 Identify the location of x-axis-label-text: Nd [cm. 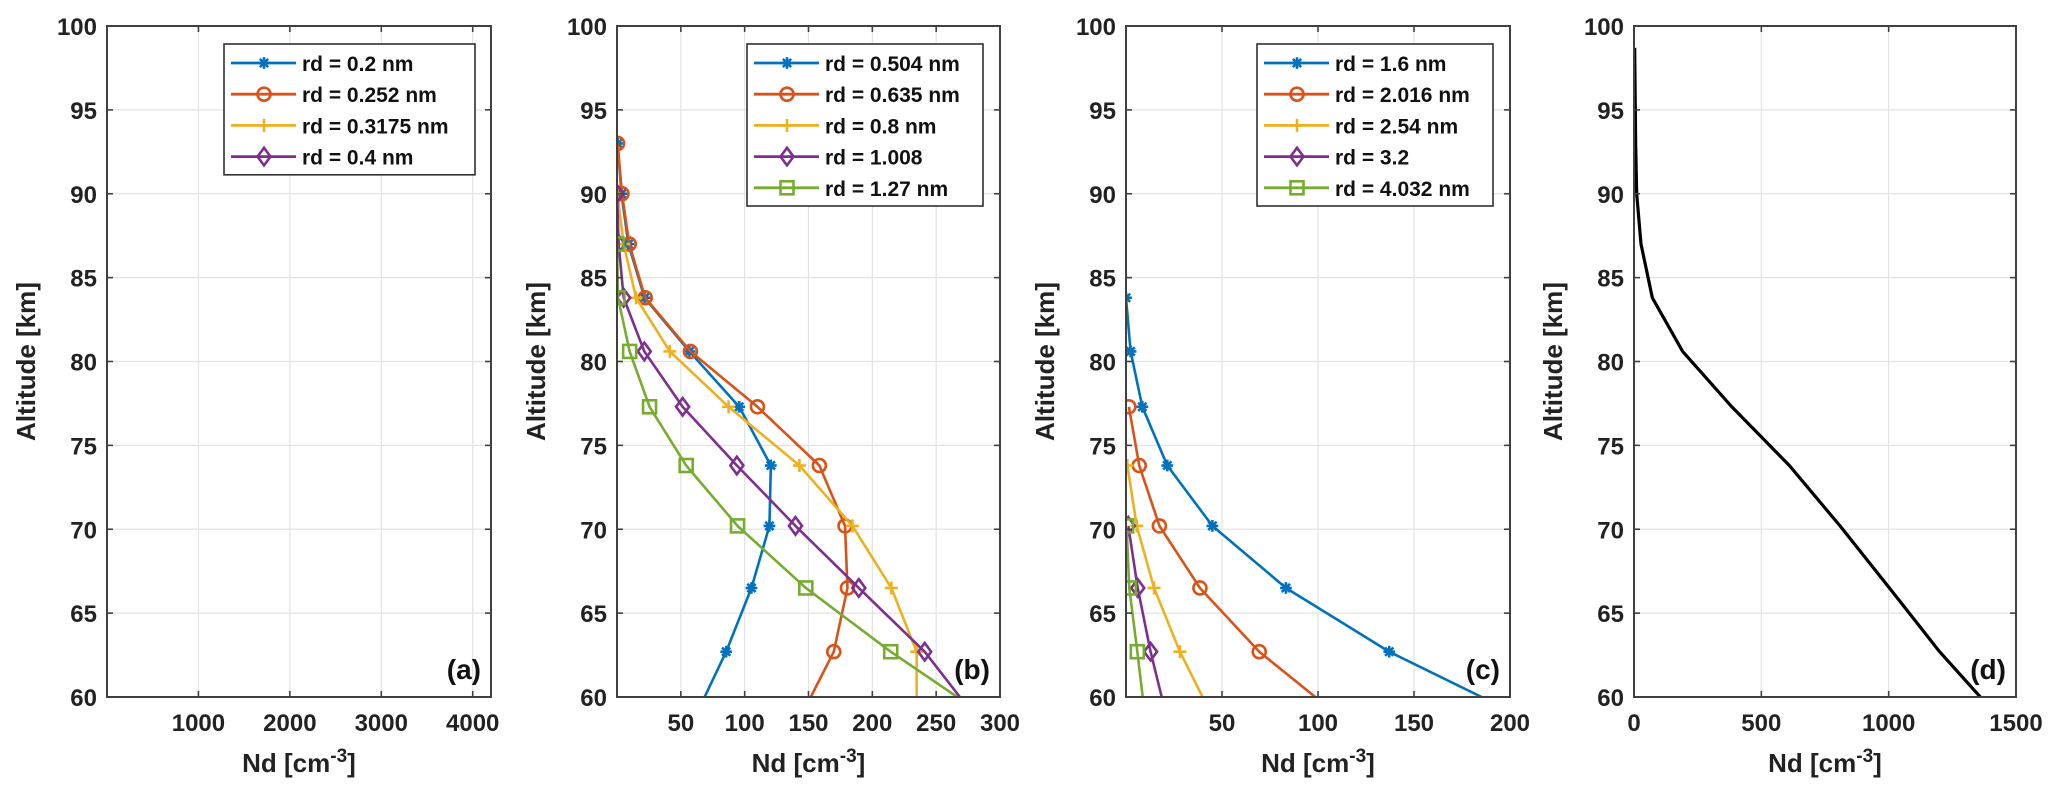
(286, 763).